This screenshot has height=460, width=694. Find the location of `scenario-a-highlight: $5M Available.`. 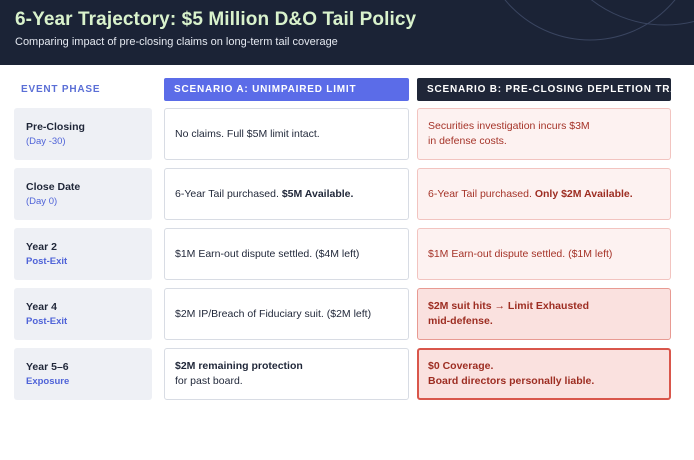

scenario-a-highlight: $5M Available. is located at coordinates (317, 193).